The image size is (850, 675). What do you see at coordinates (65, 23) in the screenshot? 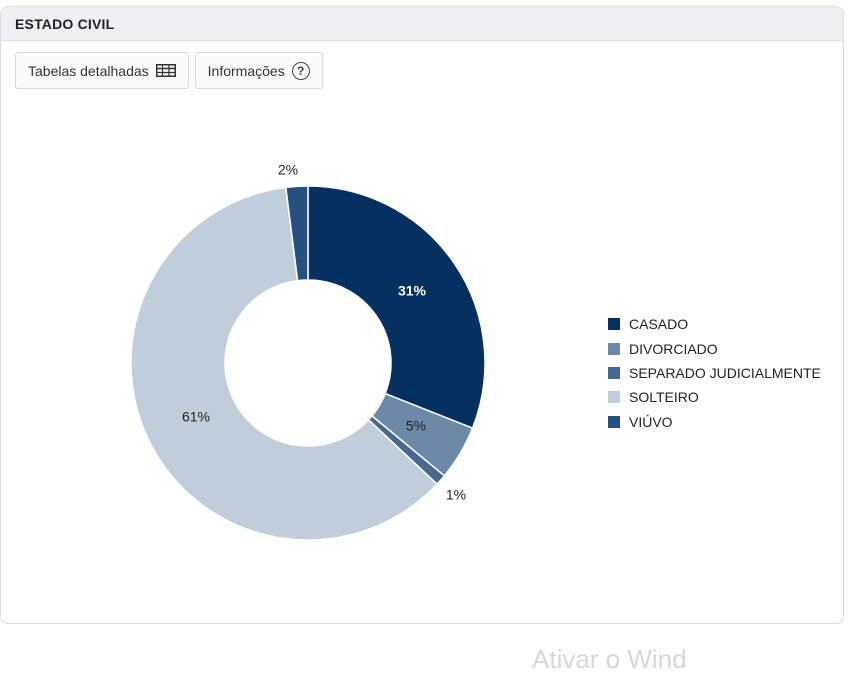
I see `panel-title: ESTADO CIVIL` at bounding box center [65, 23].